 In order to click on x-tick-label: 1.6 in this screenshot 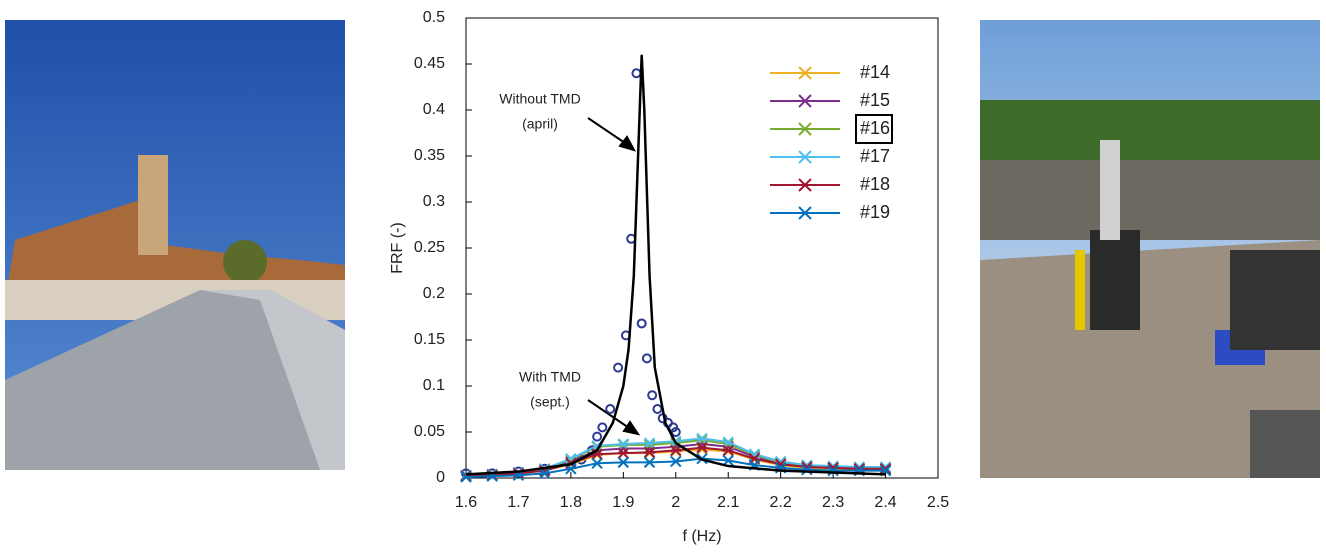, I will do `click(466, 502)`.